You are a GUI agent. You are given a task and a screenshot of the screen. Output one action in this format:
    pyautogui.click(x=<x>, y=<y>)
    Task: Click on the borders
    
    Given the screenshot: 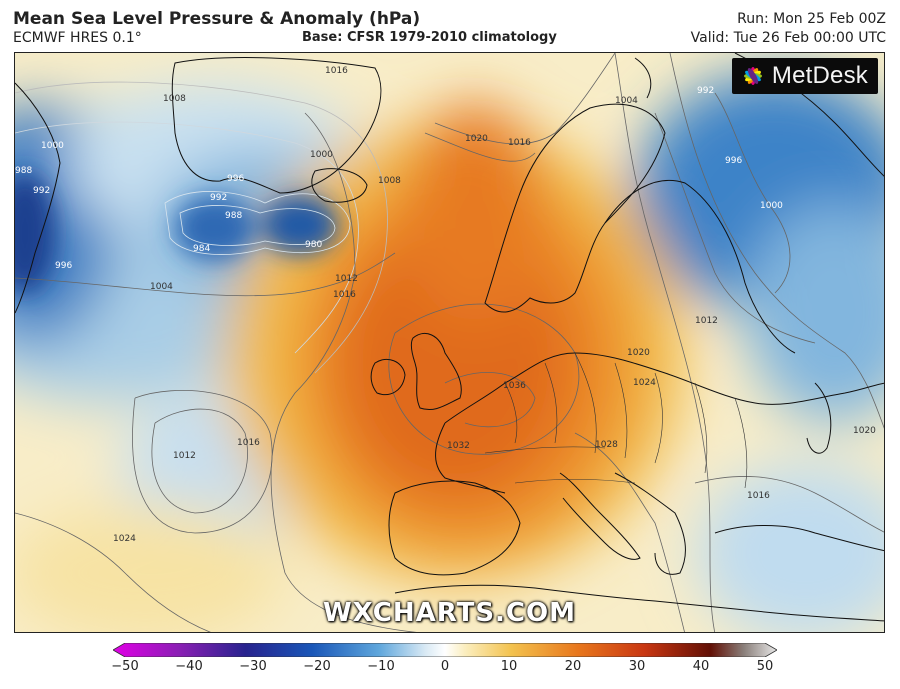 What is the action you would take?
    pyautogui.click(x=616, y=420)
    